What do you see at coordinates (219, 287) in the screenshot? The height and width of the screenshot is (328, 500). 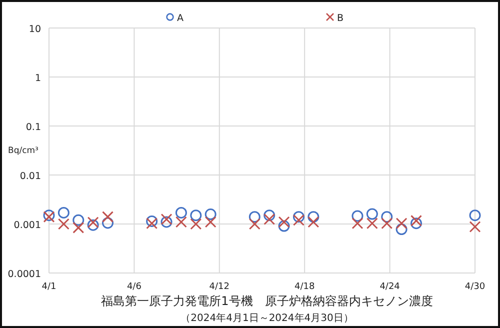 I see `x-tick-label: 4/12` at bounding box center [219, 287].